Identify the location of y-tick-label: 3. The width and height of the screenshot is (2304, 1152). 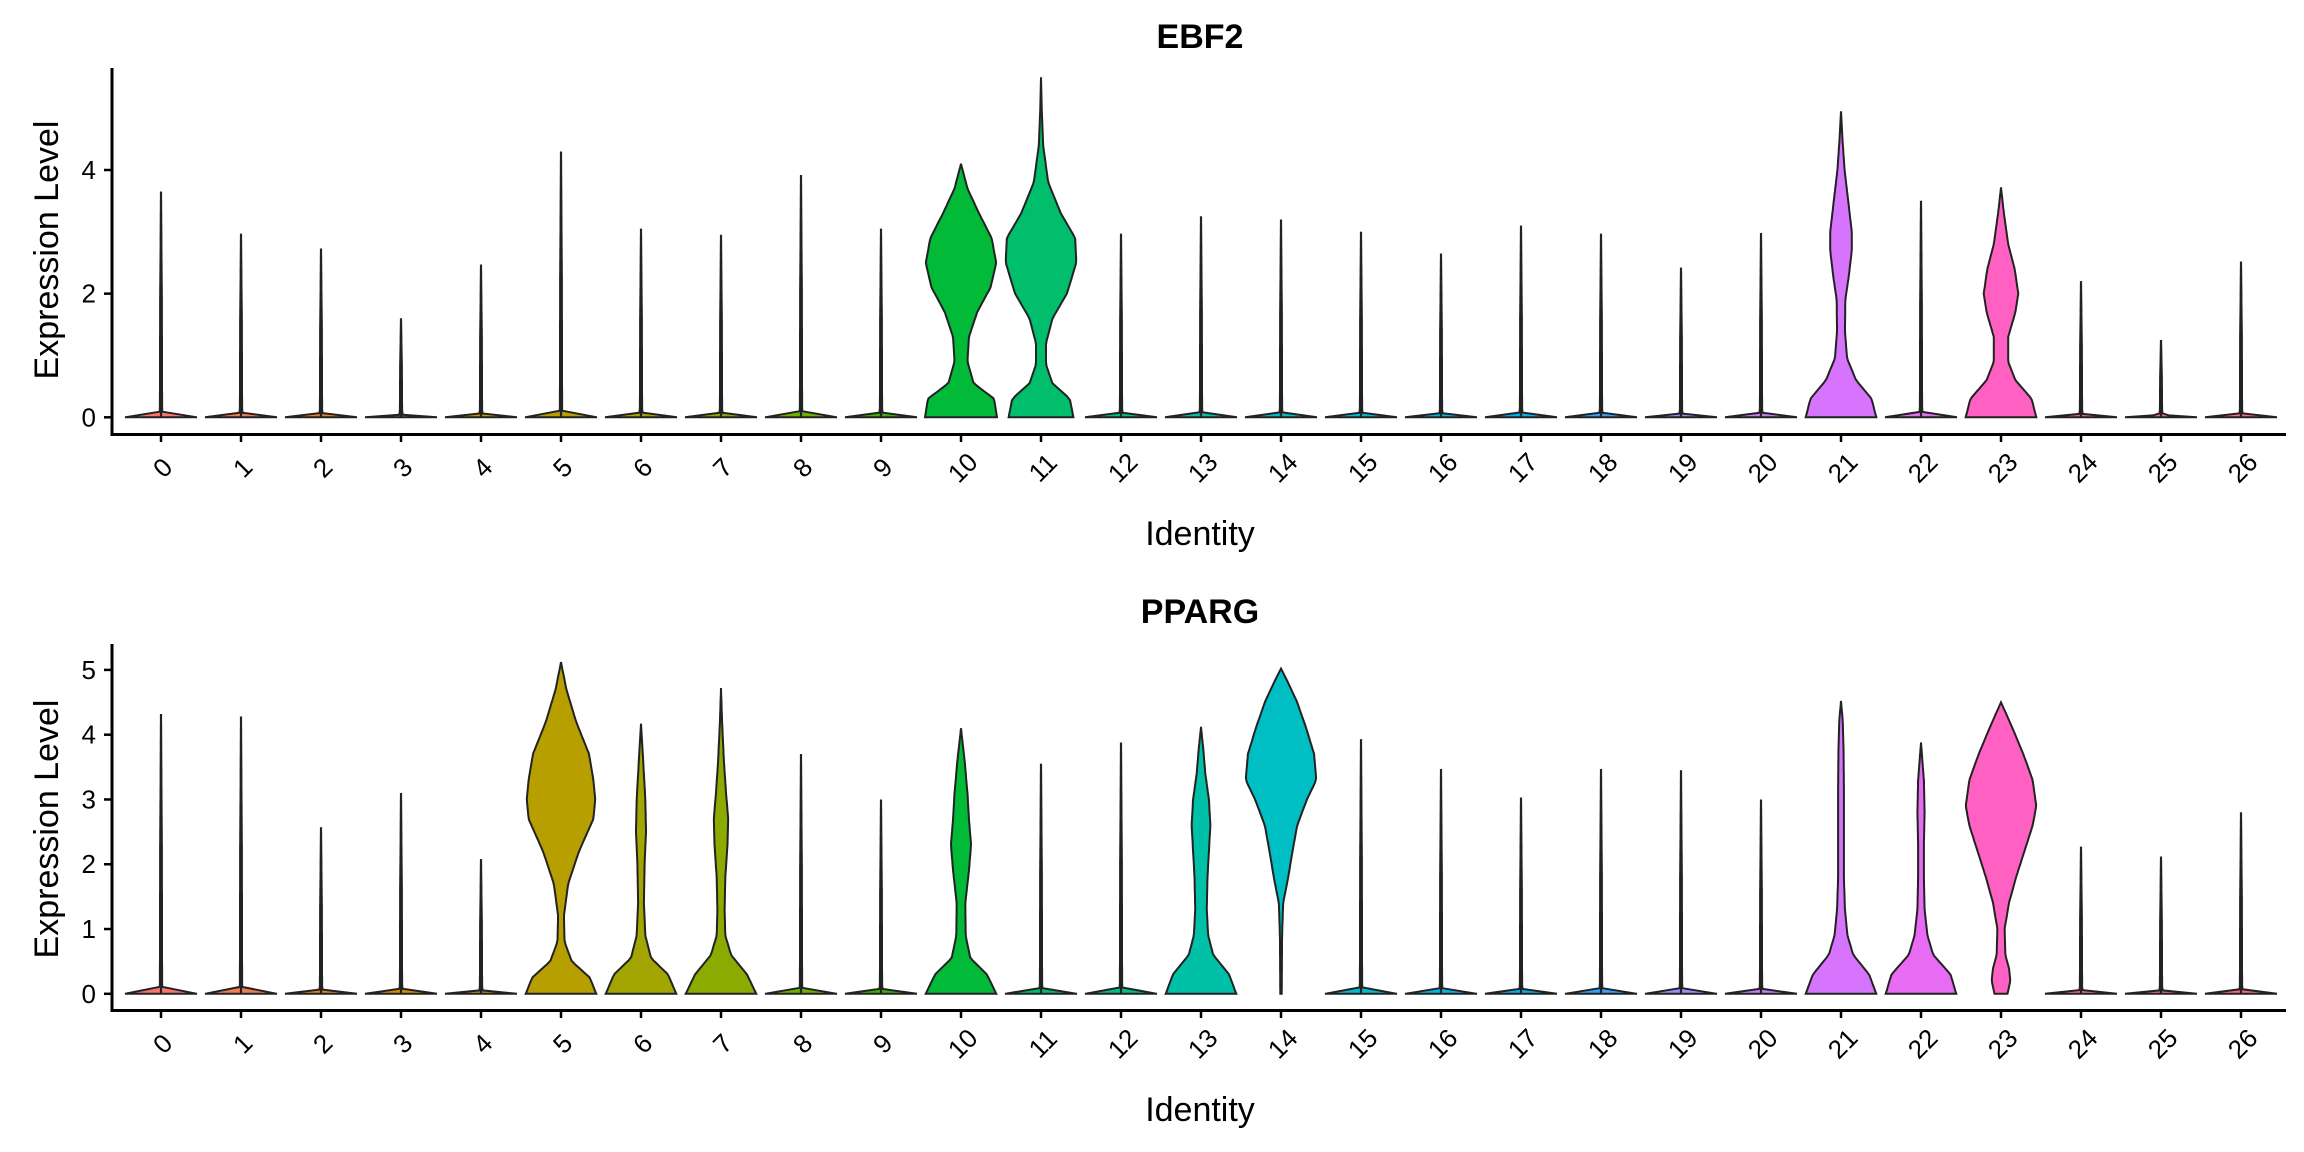
(89, 799).